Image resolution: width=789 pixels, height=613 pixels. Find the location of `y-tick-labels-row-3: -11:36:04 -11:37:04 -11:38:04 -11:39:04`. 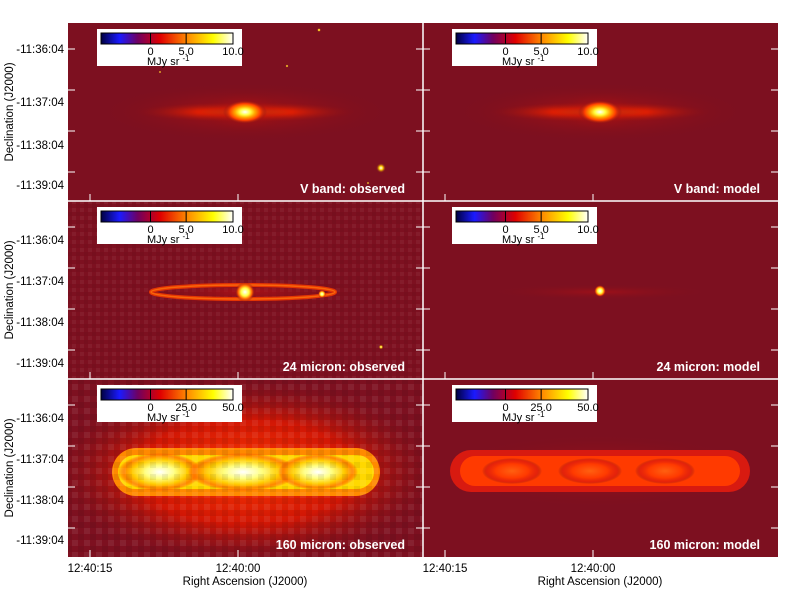

y-tick-labels-row-3: -11:36:04 -11:37:04 -11:38:04 -11:39:04 is located at coordinates (40, 480).